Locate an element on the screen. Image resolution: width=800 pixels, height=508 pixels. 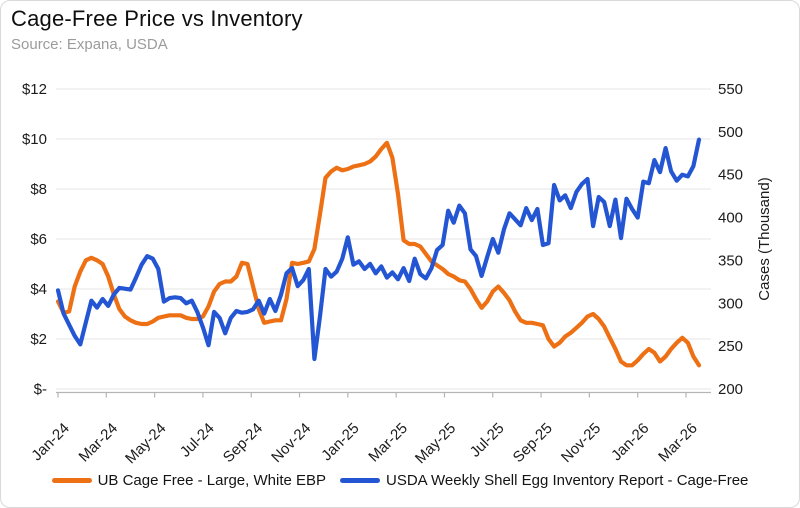
left-axis-tick-label: $6 is located at coordinates (38, 239).